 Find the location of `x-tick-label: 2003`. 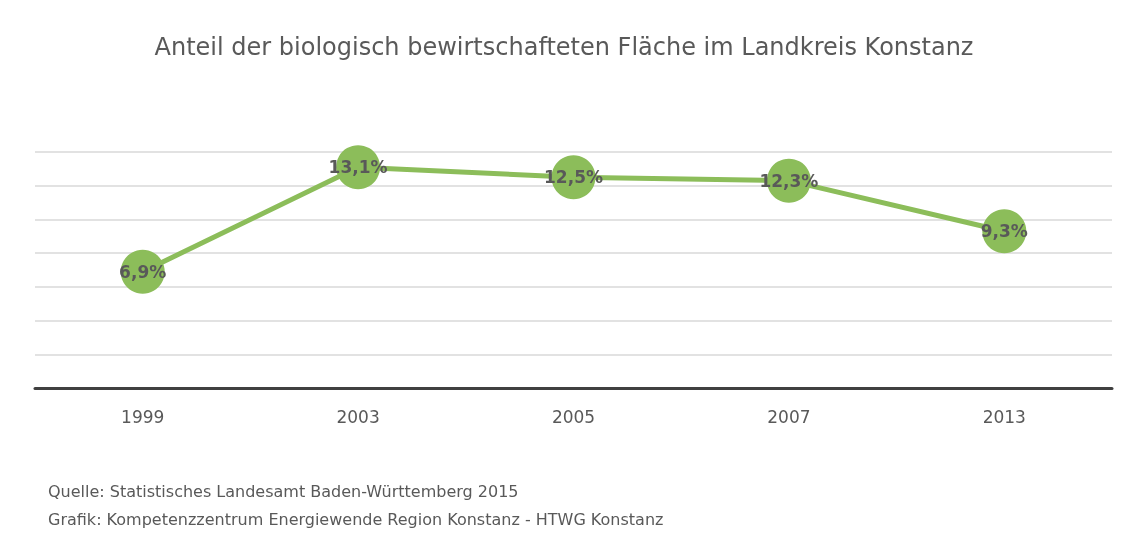

x-tick-label: 2003 is located at coordinates (358, 416).